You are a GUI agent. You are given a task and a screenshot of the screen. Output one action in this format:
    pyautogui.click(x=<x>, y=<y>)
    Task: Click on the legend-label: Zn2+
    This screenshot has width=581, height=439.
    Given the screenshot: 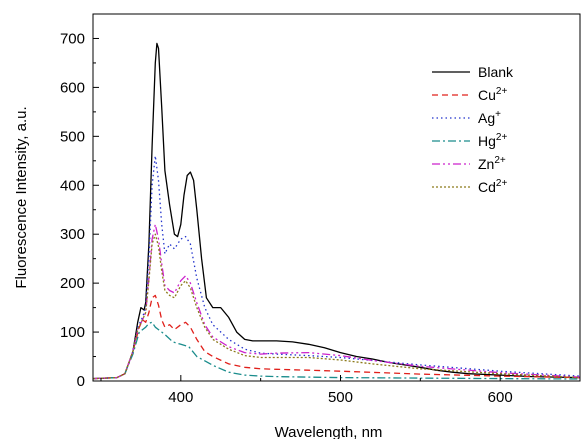 What is the action you would take?
    pyautogui.click(x=492, y=163)
    